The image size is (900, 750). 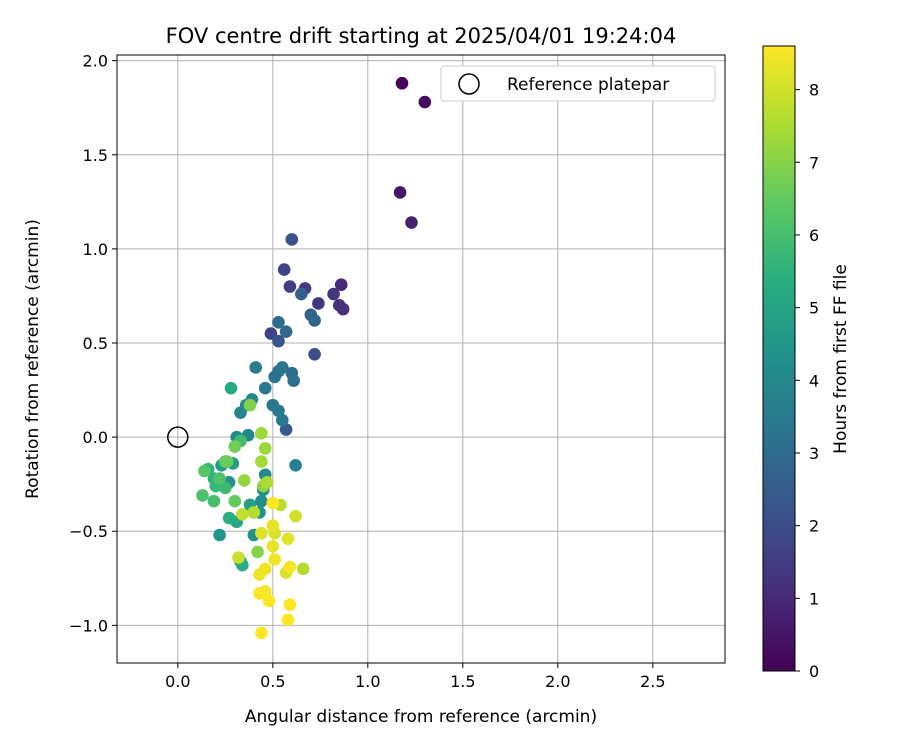 I want to click on x-tick-label: 1.5, so click(x=462, y=681).